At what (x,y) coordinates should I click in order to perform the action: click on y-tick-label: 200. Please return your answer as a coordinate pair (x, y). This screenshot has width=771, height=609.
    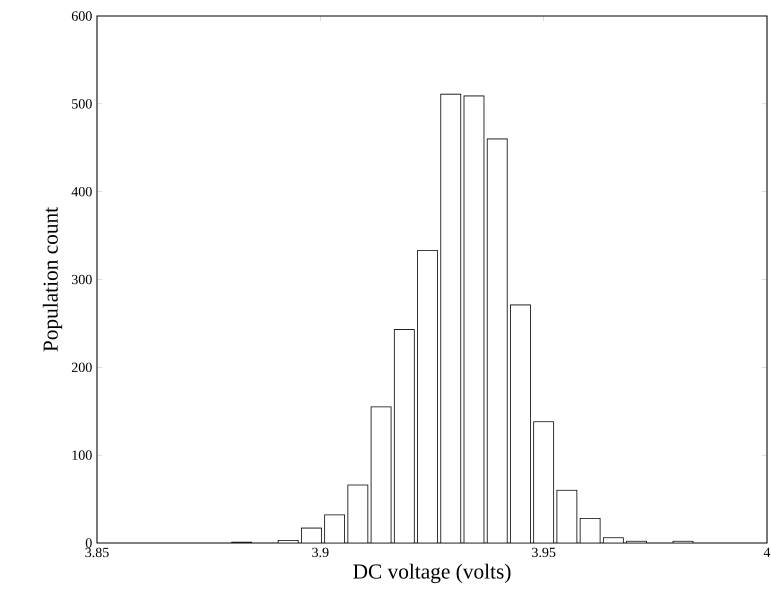
    Looking at the image, I should click on (82, 367).